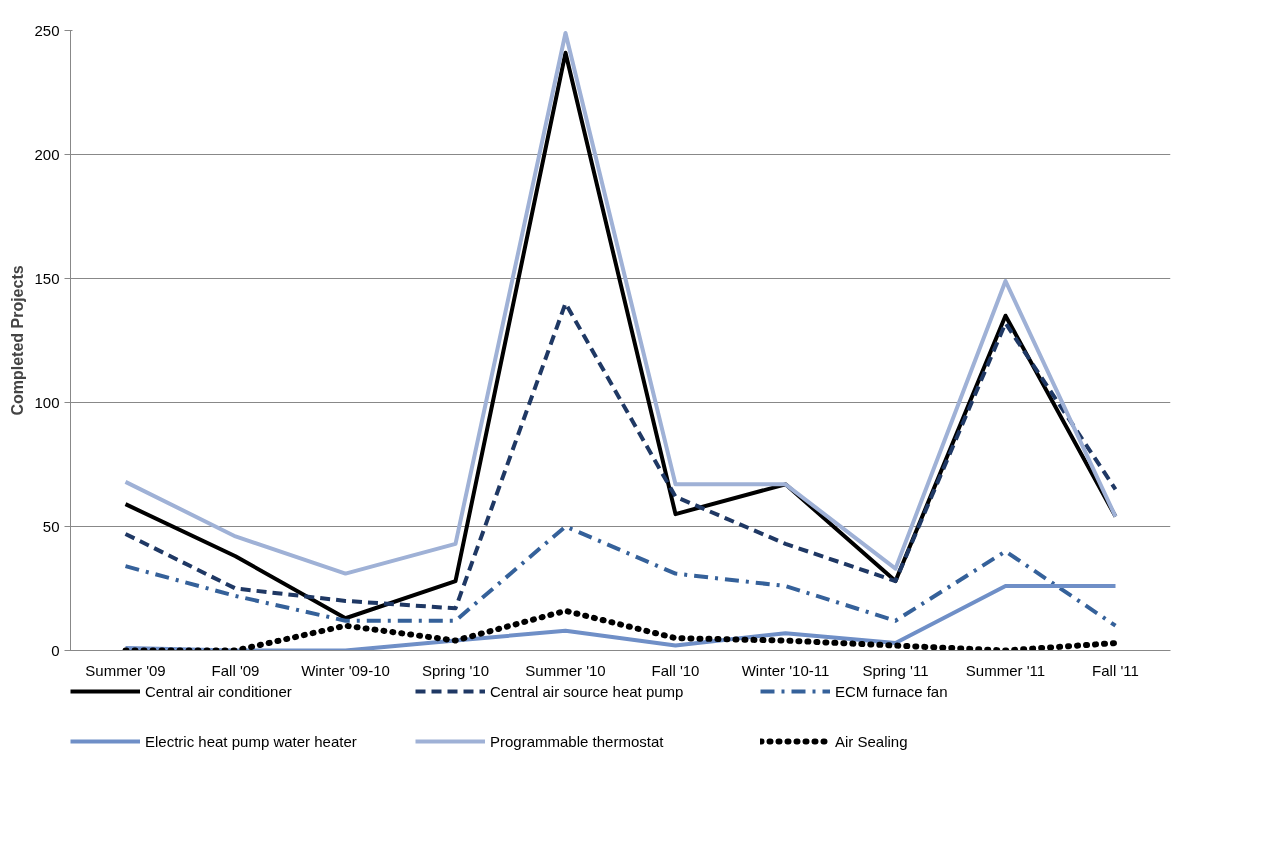 This screenshot has height=852, width=1265. I want to click on line-series, so click(620, 576).